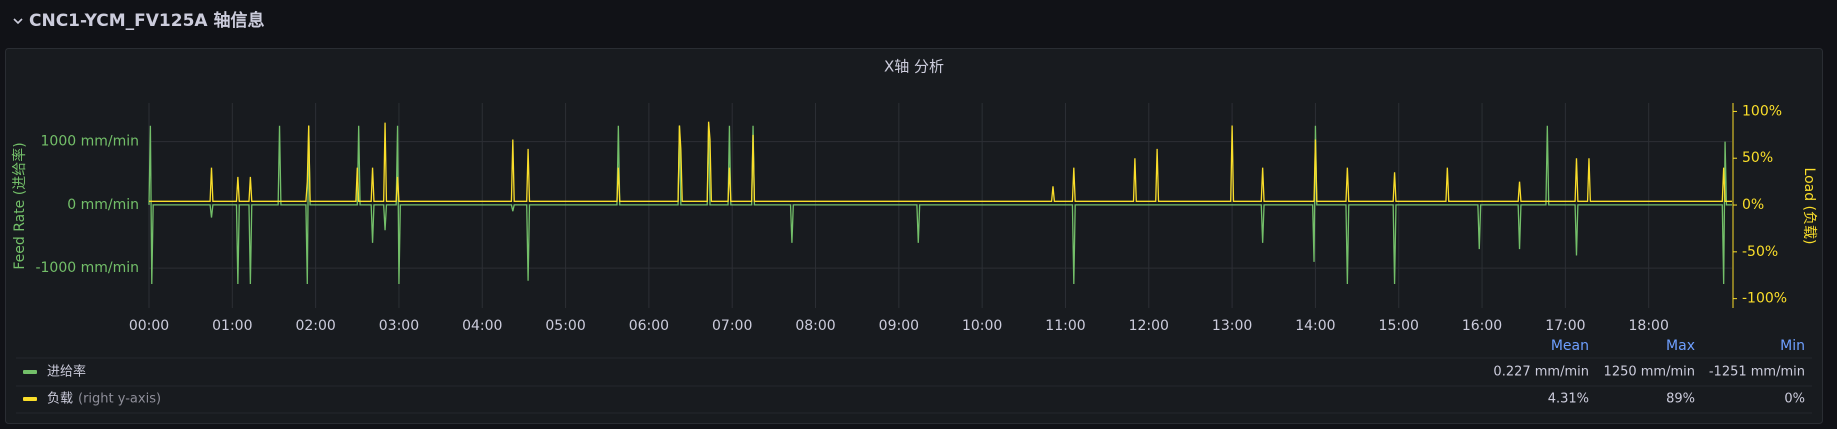  I want to click on x-tick-label: 01:00, so click(232, 326).